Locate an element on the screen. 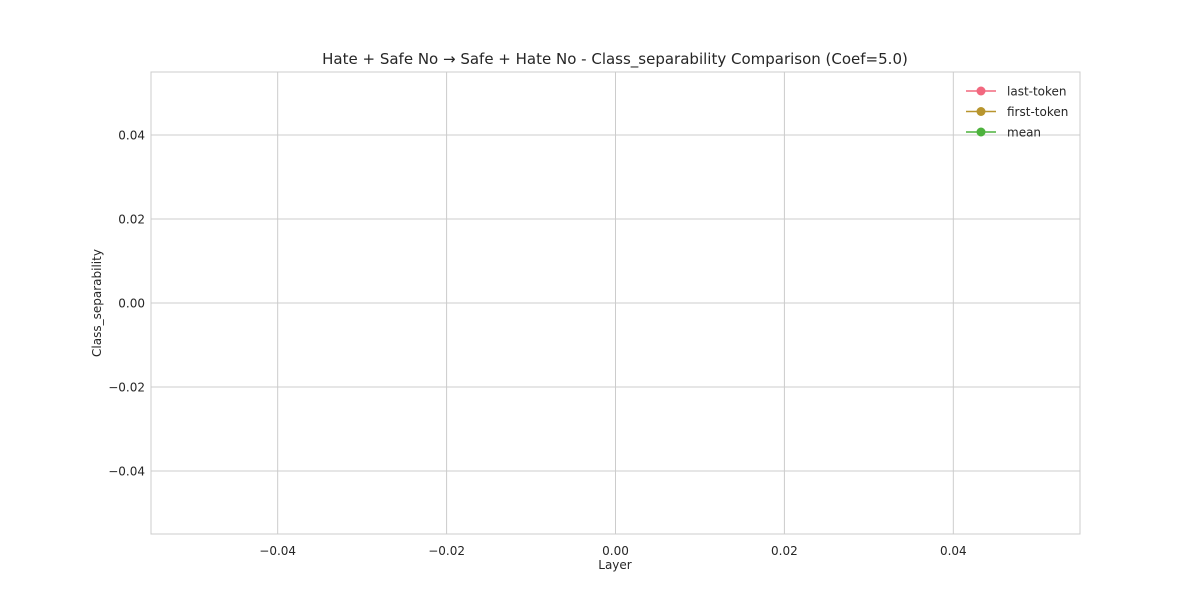 The height and width of the screenshot is (600, 1200). legend-label: last-token is located at coordinates (1037, 92).